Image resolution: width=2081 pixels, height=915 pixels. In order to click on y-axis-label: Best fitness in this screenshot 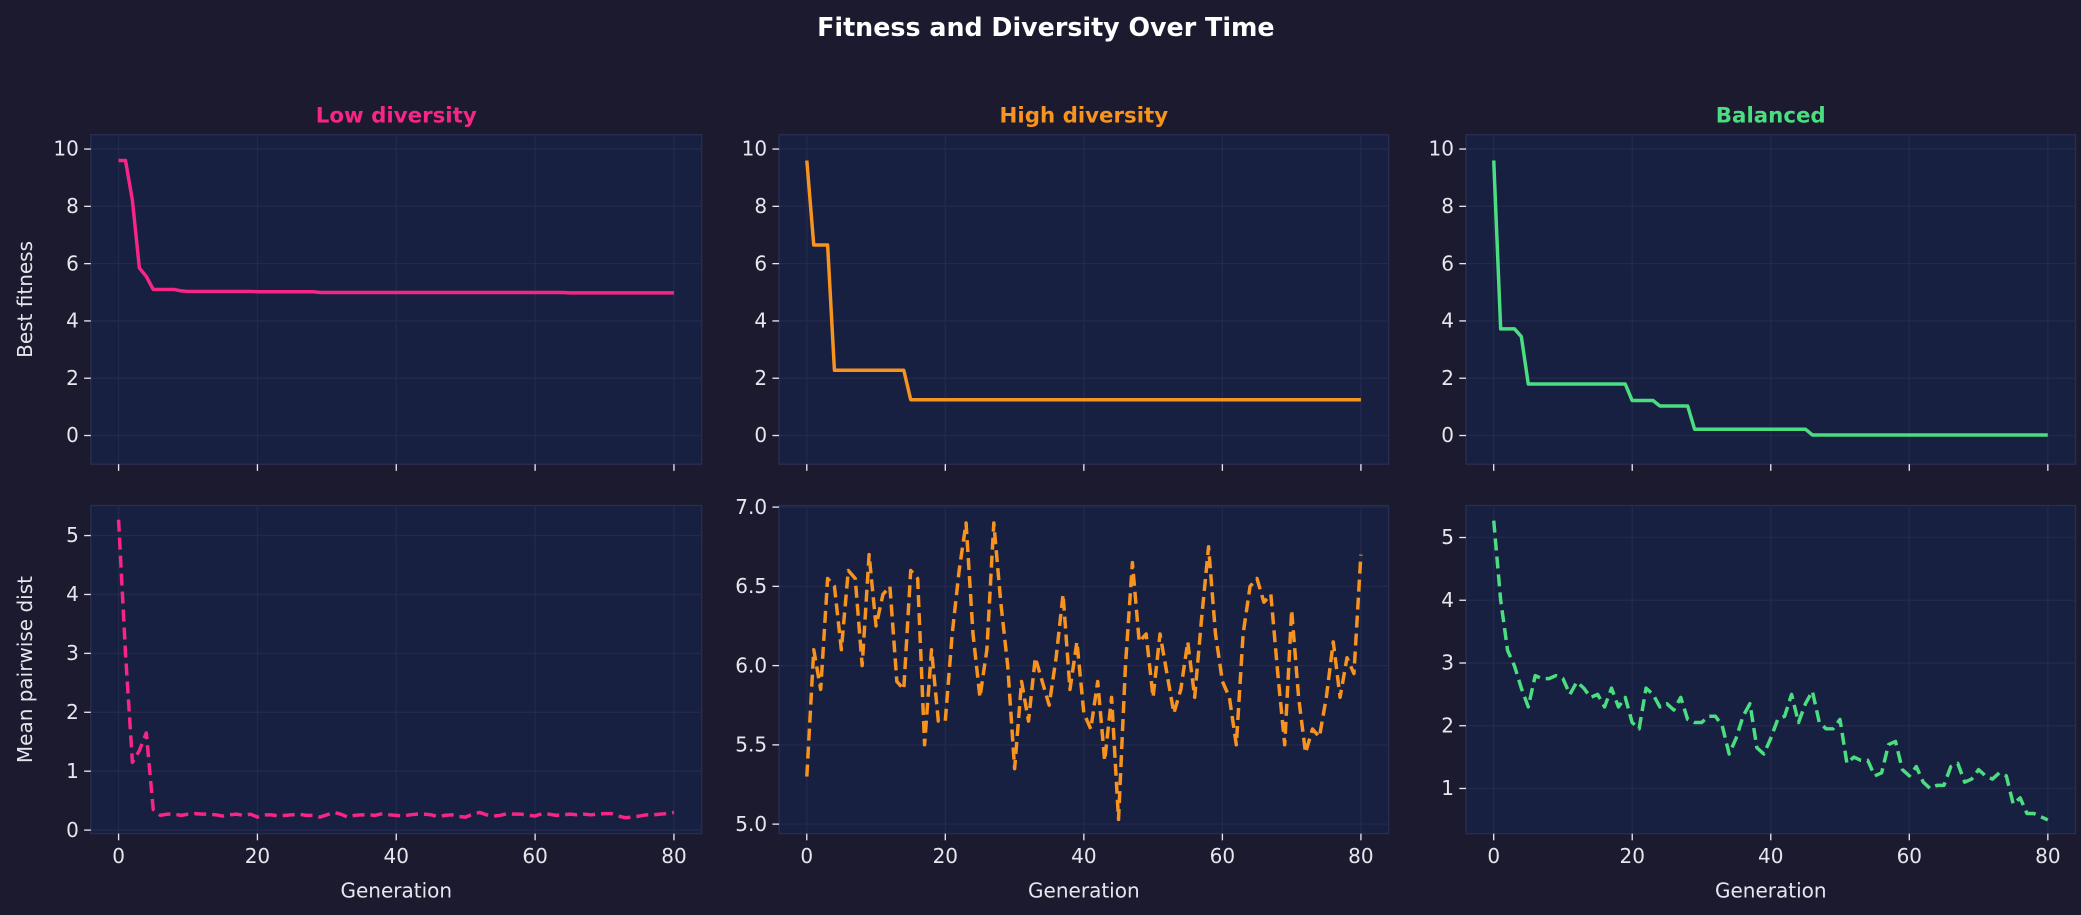, I will do `click(25, 299)`.